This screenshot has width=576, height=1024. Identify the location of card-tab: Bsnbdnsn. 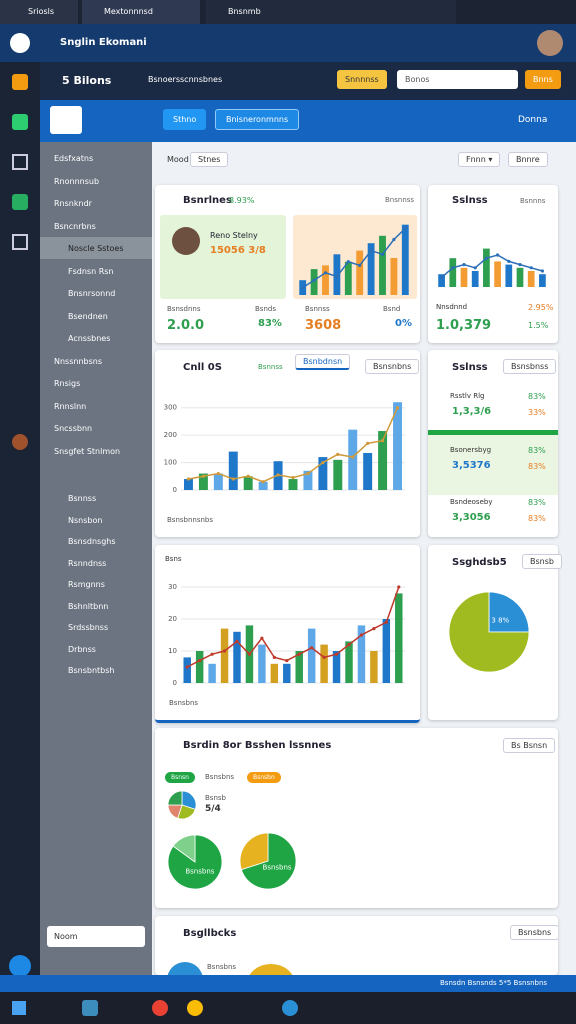
(323, 362).